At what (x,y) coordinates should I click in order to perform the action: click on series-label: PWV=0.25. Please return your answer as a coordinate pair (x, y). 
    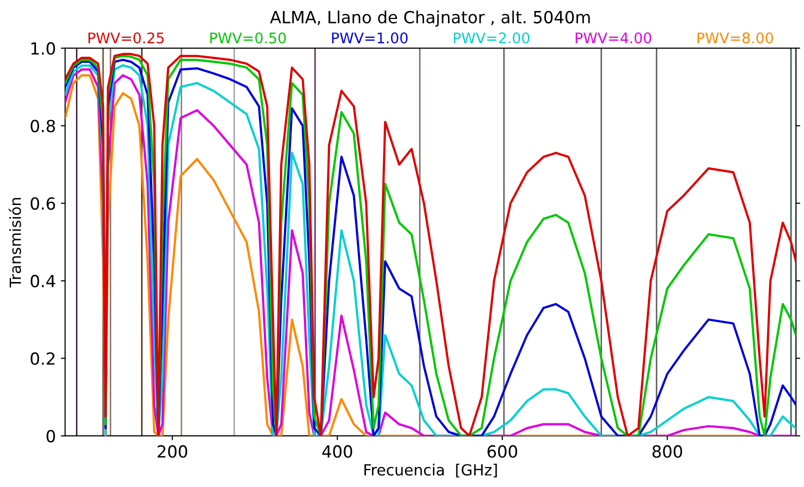
    Looking at the image, I should click on (126, 38).